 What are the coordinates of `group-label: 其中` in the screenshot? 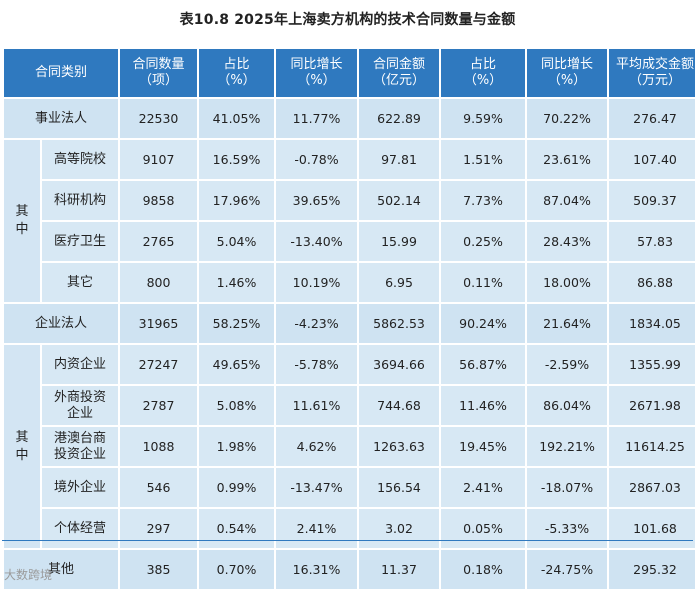 It's located at (22, 221).